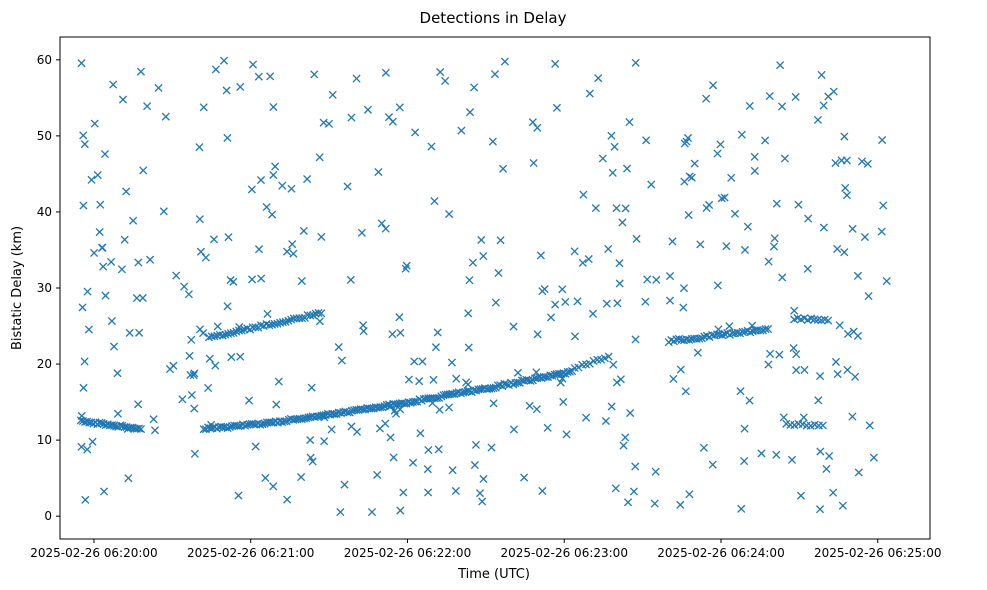  I want to click on y-axis-ticks: 0 10 20 30 40 50 60, so click(48, 288).